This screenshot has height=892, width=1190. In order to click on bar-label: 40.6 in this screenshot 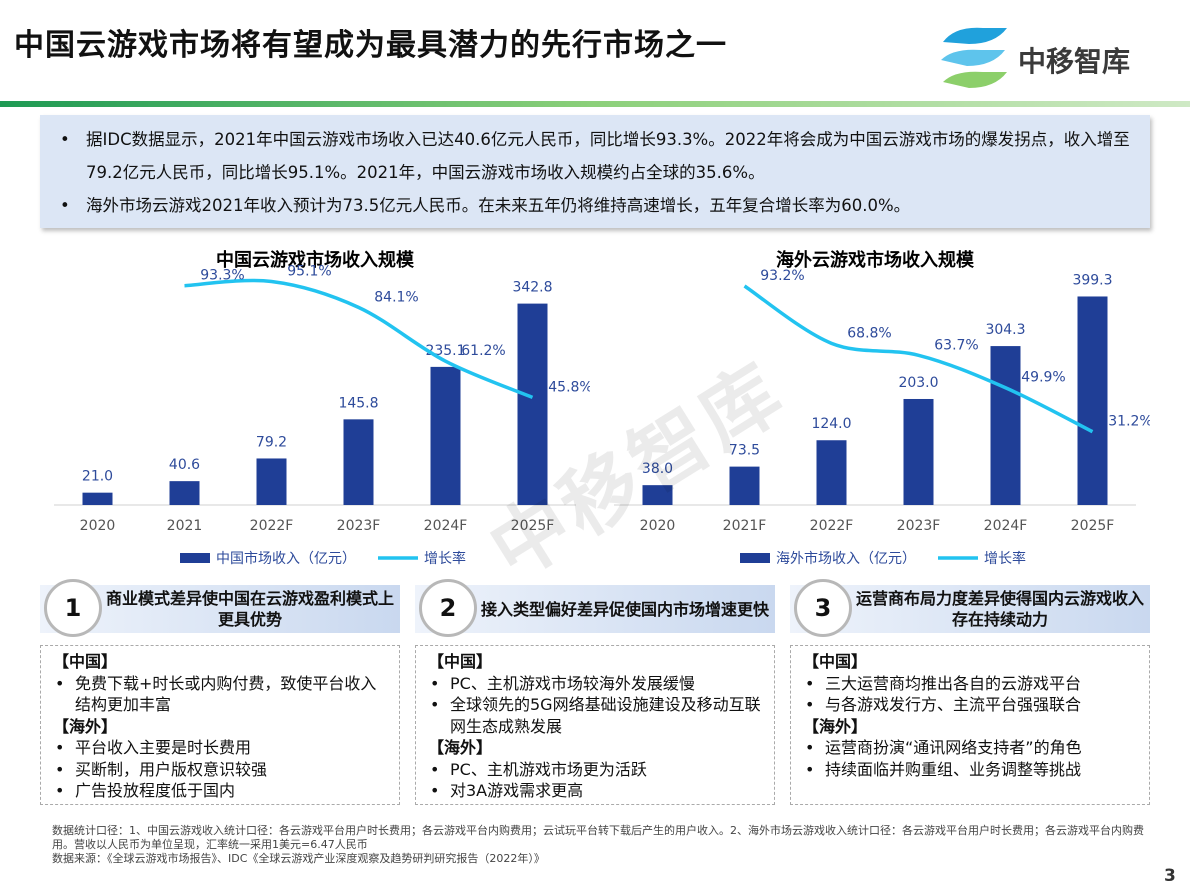, I will do `click(184, 465)`.